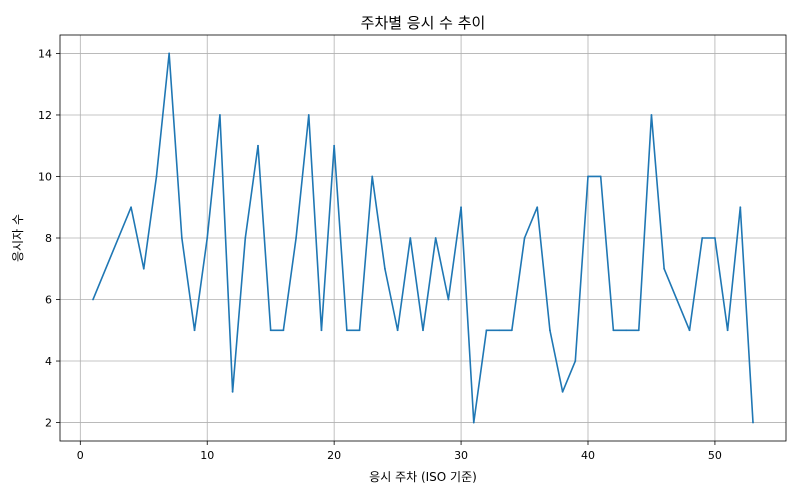  What do you see at coordinates (423, 23) in the screenshot?
I see `chart-title: 주차별 응시 수 추이` at bounding box center [423, 23].